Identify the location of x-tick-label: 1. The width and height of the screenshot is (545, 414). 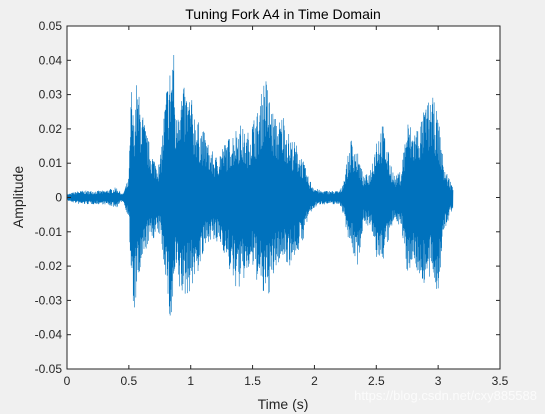
(190, 381).